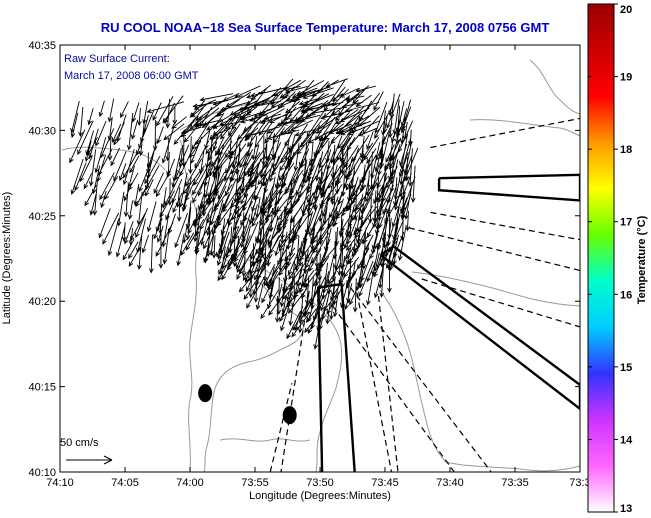 The height and width of the screenshot is (518, 651). What do you see at coordinates (289, 415) in the screenshot?
I see `buoy-east` at bounding box center [289, 415].